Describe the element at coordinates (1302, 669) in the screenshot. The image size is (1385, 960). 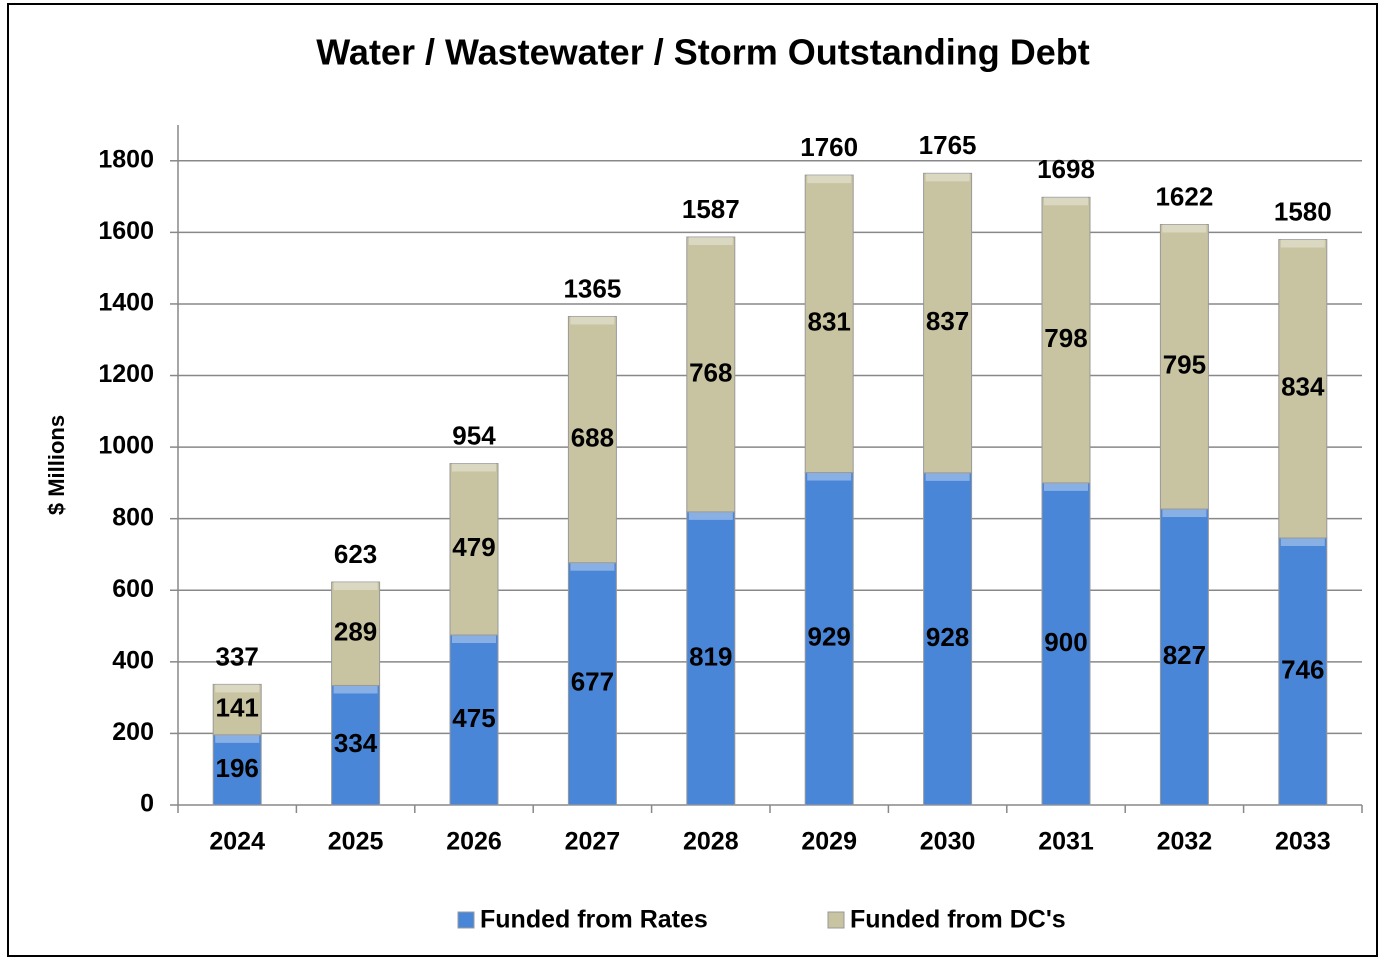
I see `value-label: 746` at that location.